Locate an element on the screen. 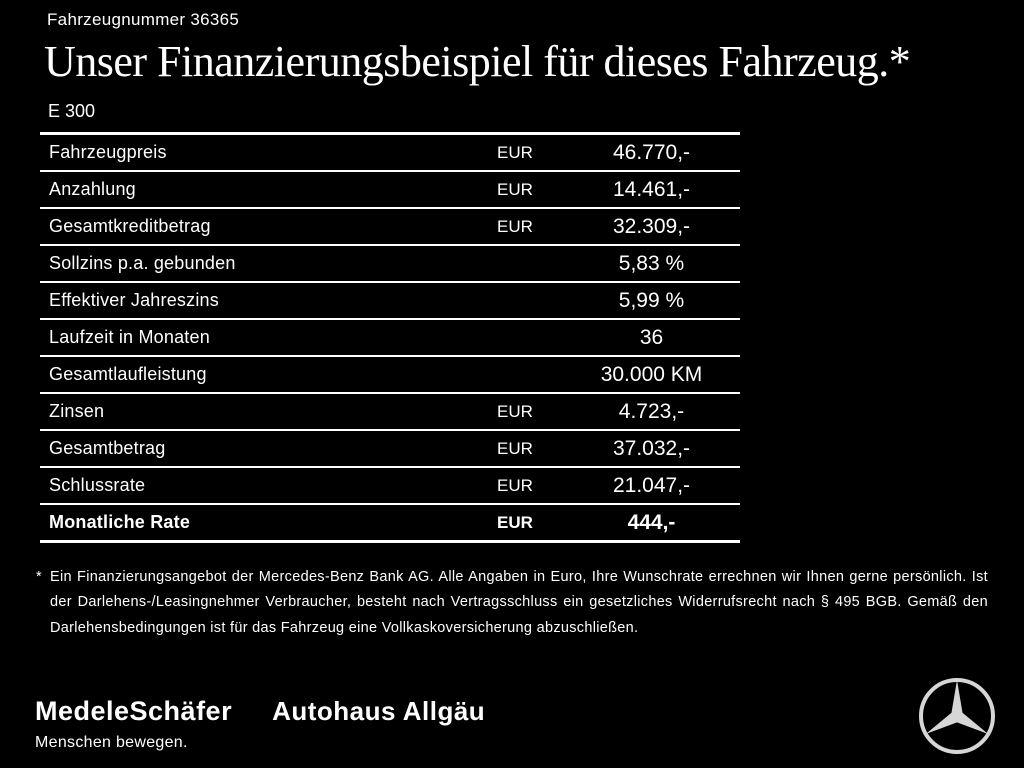 The height and width of the screenshot is (768, 1024). row-gesamtlaufleistung: Gesamtlaufleistung 30.000 KM is located at coordinates (390, 375).